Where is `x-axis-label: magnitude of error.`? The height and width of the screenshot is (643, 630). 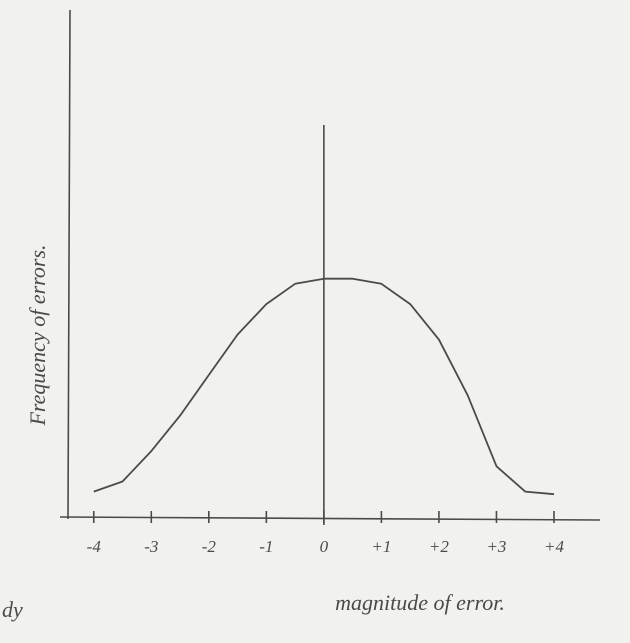
x-axis-label: magnitude of error. is located at coordinates (420, 602).